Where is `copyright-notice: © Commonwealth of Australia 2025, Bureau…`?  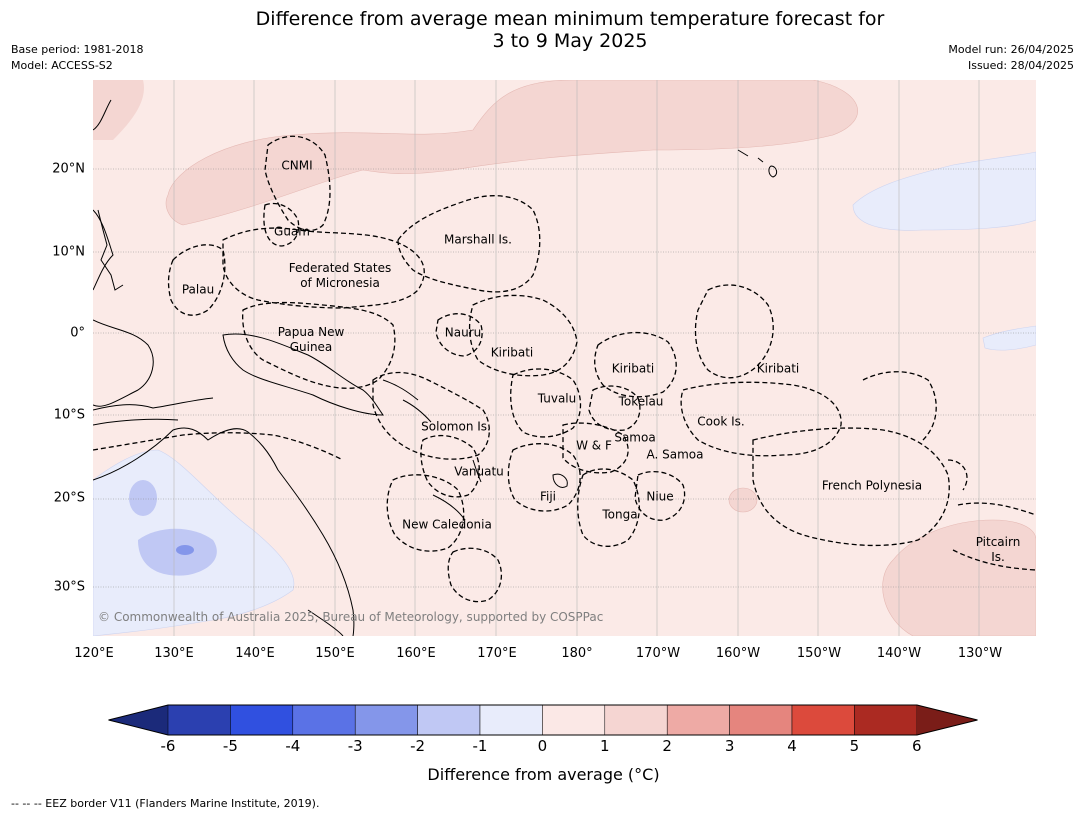 copyright-notice: © Commonwealth of Australia 2025, Bureau… is located at coordinates (351, 617).